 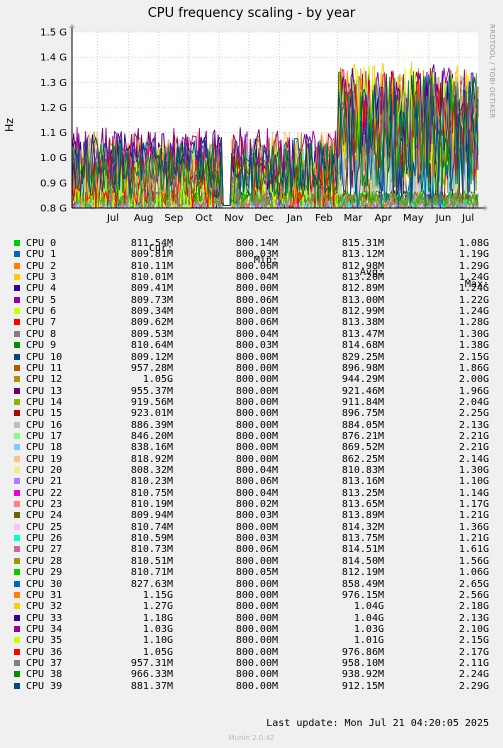 What do you see at coordinates (44, 607) in the screenshot?
I see `legend-name: CPU 32` at bounding box center [44, 607].